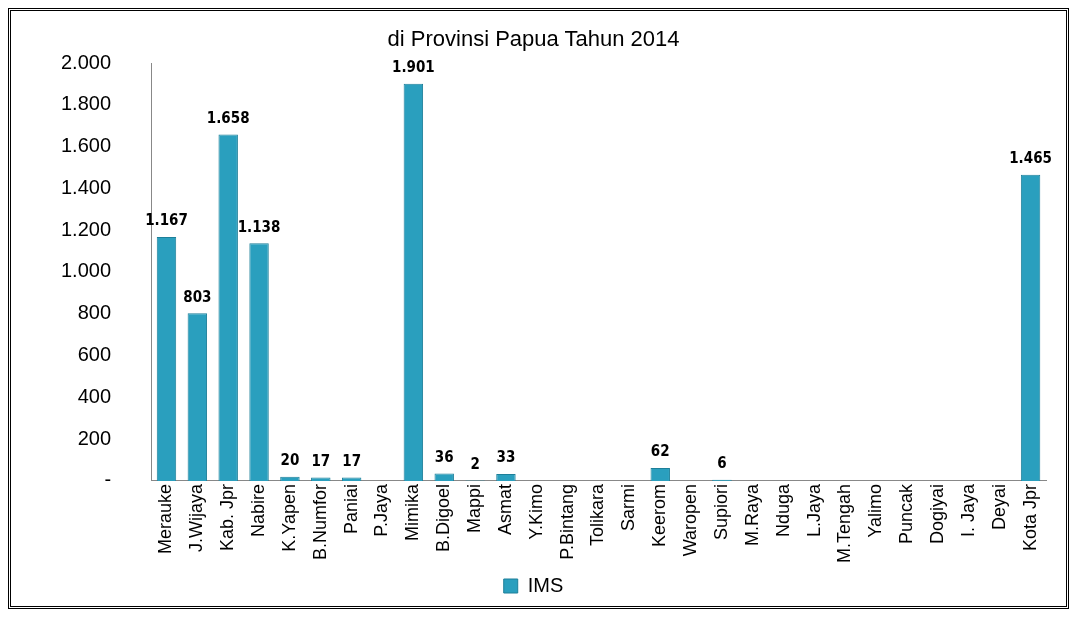  I want to click on x-tick-label: Mimika, so click(412, 511).